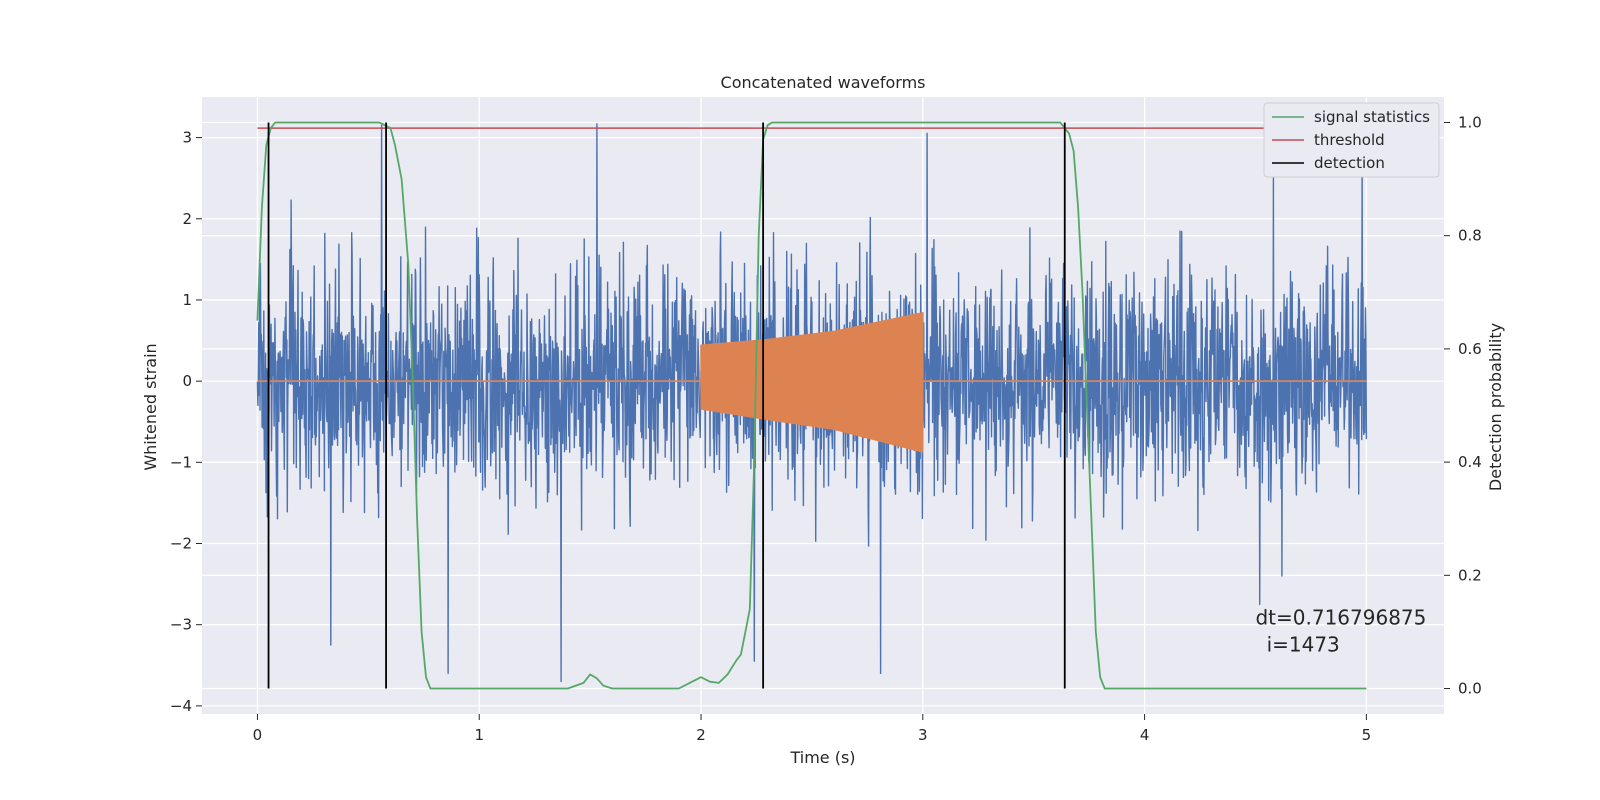  What do you see at coordinates (1470, 349) in the screenshot?
I see `y2-tick-label: 0.6` at bounding box center [1470, 349].